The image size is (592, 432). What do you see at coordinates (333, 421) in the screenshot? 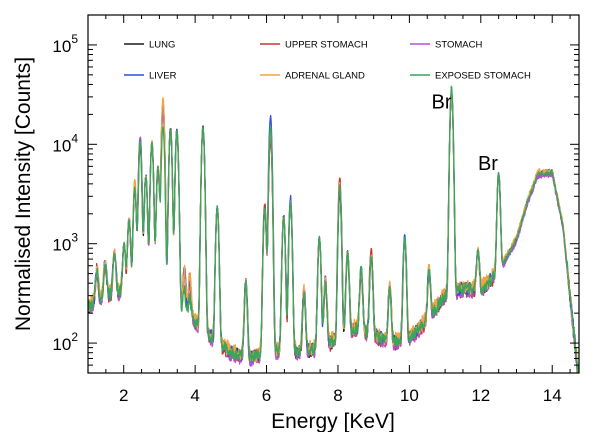
I see `x-axis-title: Energy [KeV]` at bounding box center [333, 421].